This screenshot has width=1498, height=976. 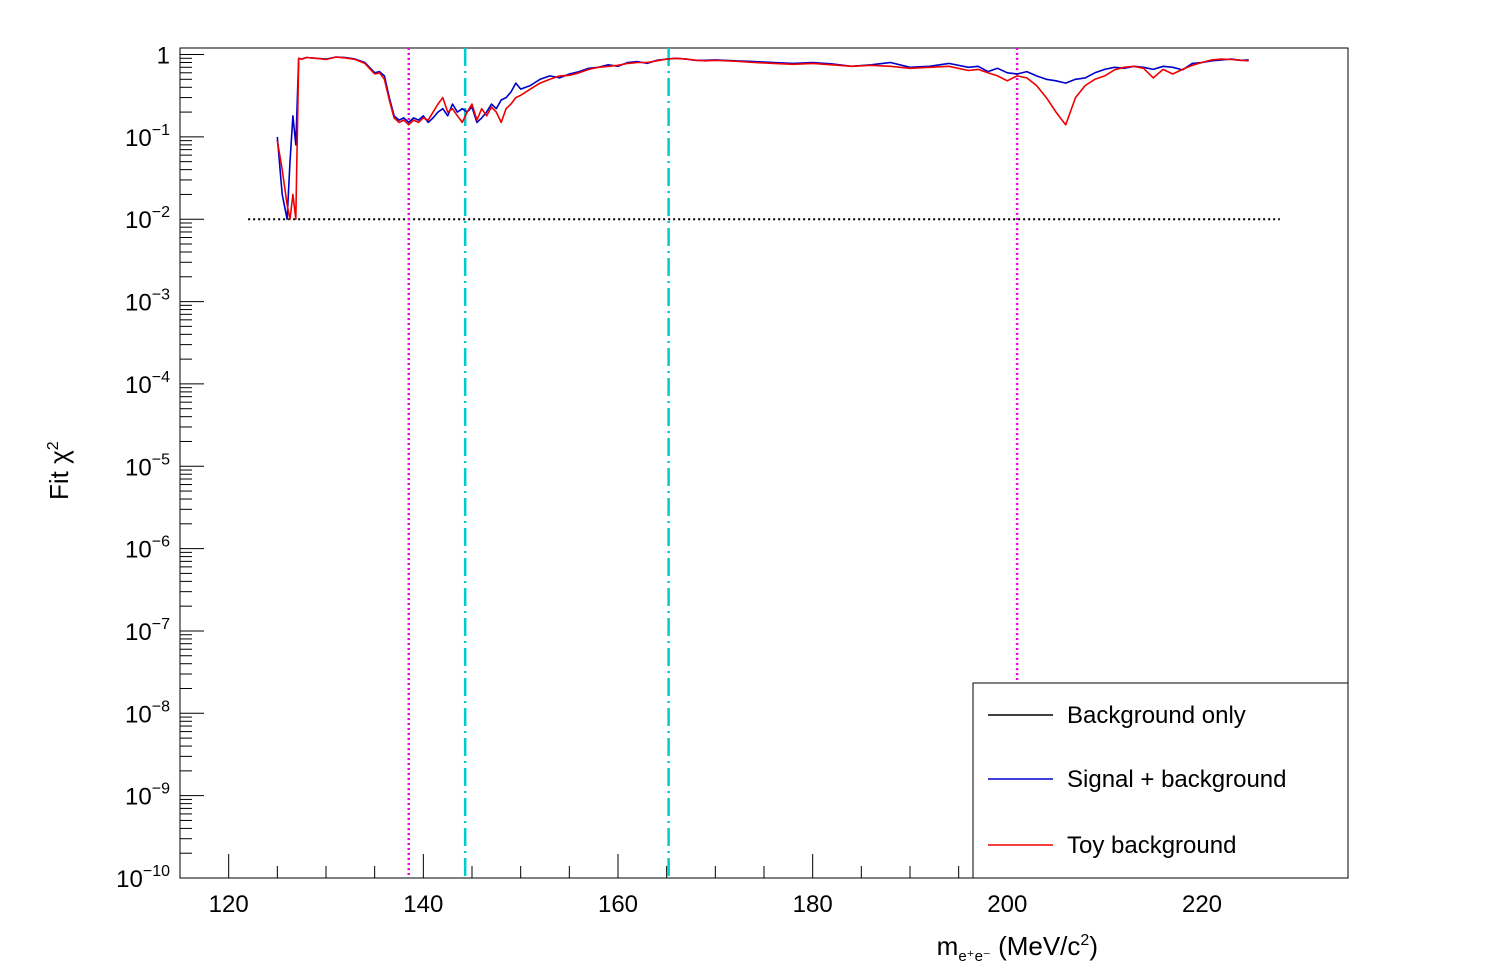 What do you see at coordinates (147, 219) in the screenshot?
I see `y-tick-label: 10⁻²` at bounding box center [147, 219].